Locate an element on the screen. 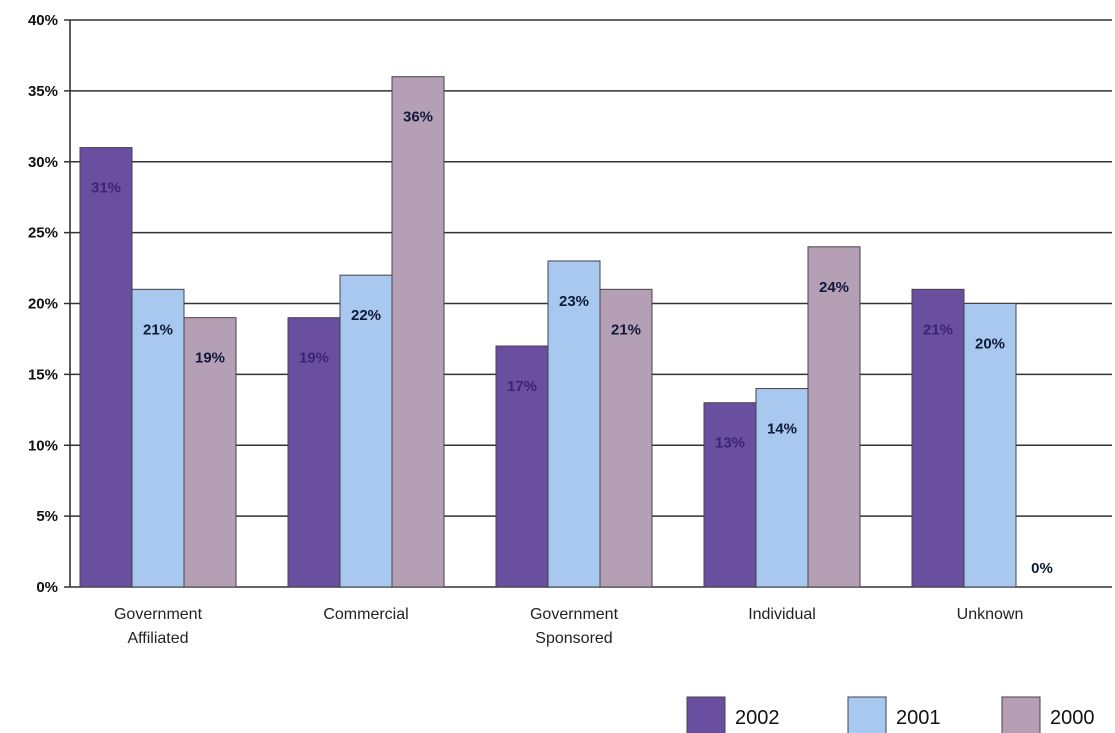 Image resolution: width=1115 pixels, height=733 pixels. data-label: 14% is located at coordinates (782, 429).